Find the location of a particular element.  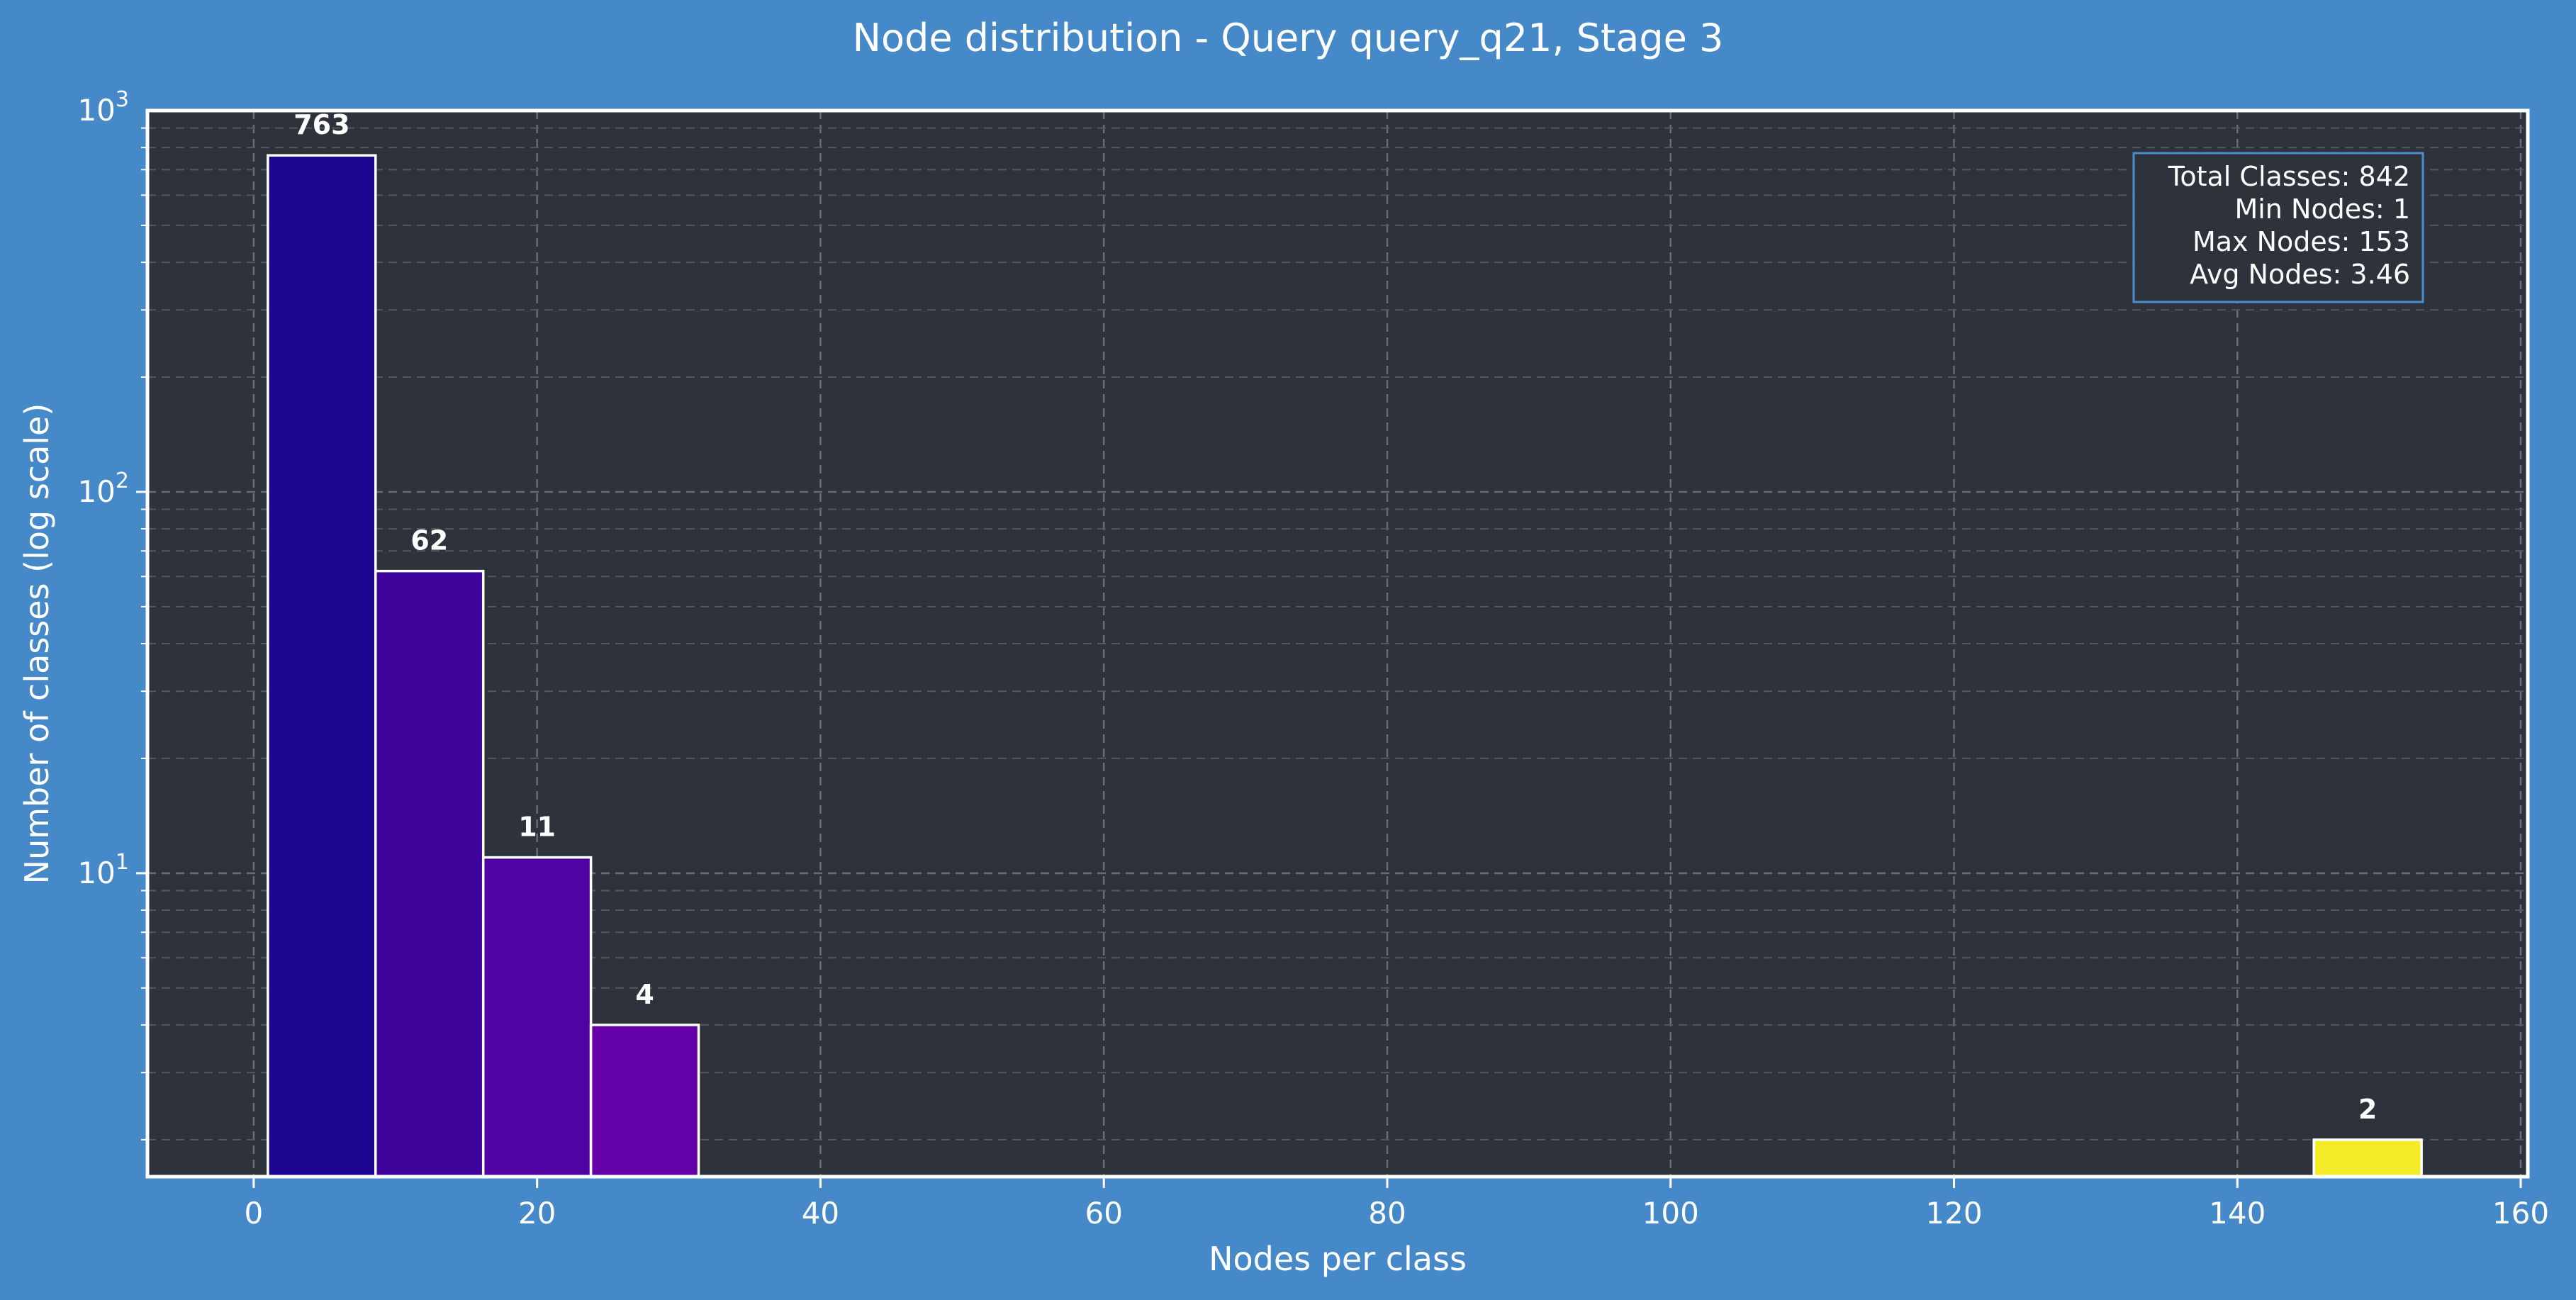

y-axis-label: Number of classes (log scale) is located at coordinates (37, 644).